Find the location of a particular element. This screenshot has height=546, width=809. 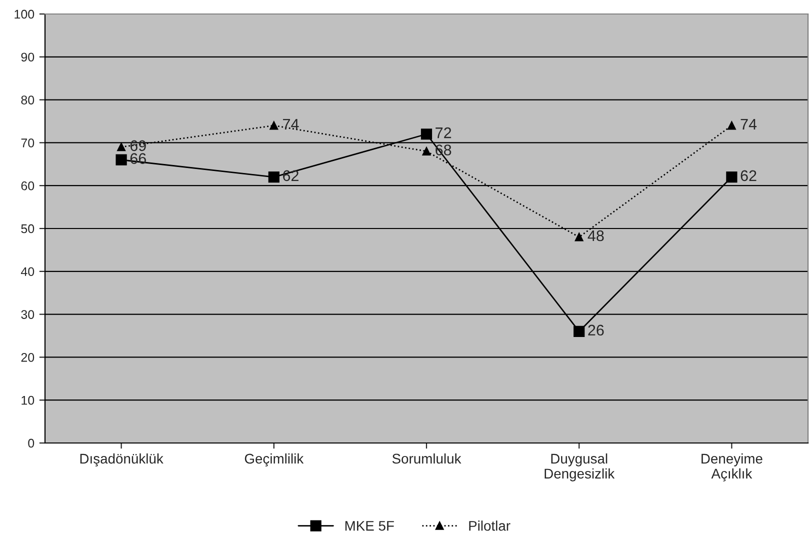

x-tick-label: Duygusal Dengesizlik is located at coordinates (579, 467).